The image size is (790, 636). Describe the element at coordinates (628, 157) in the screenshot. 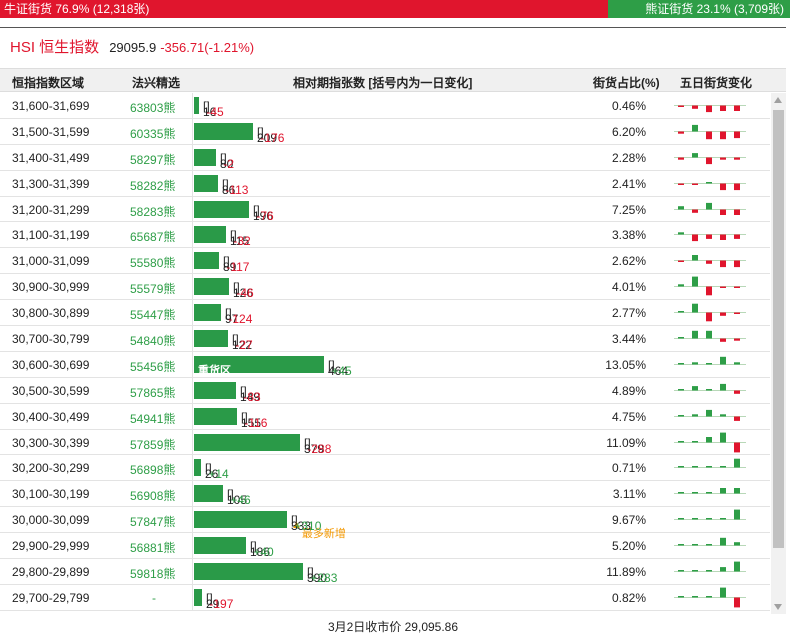

I see `share-percent: 2.28%` at that location.